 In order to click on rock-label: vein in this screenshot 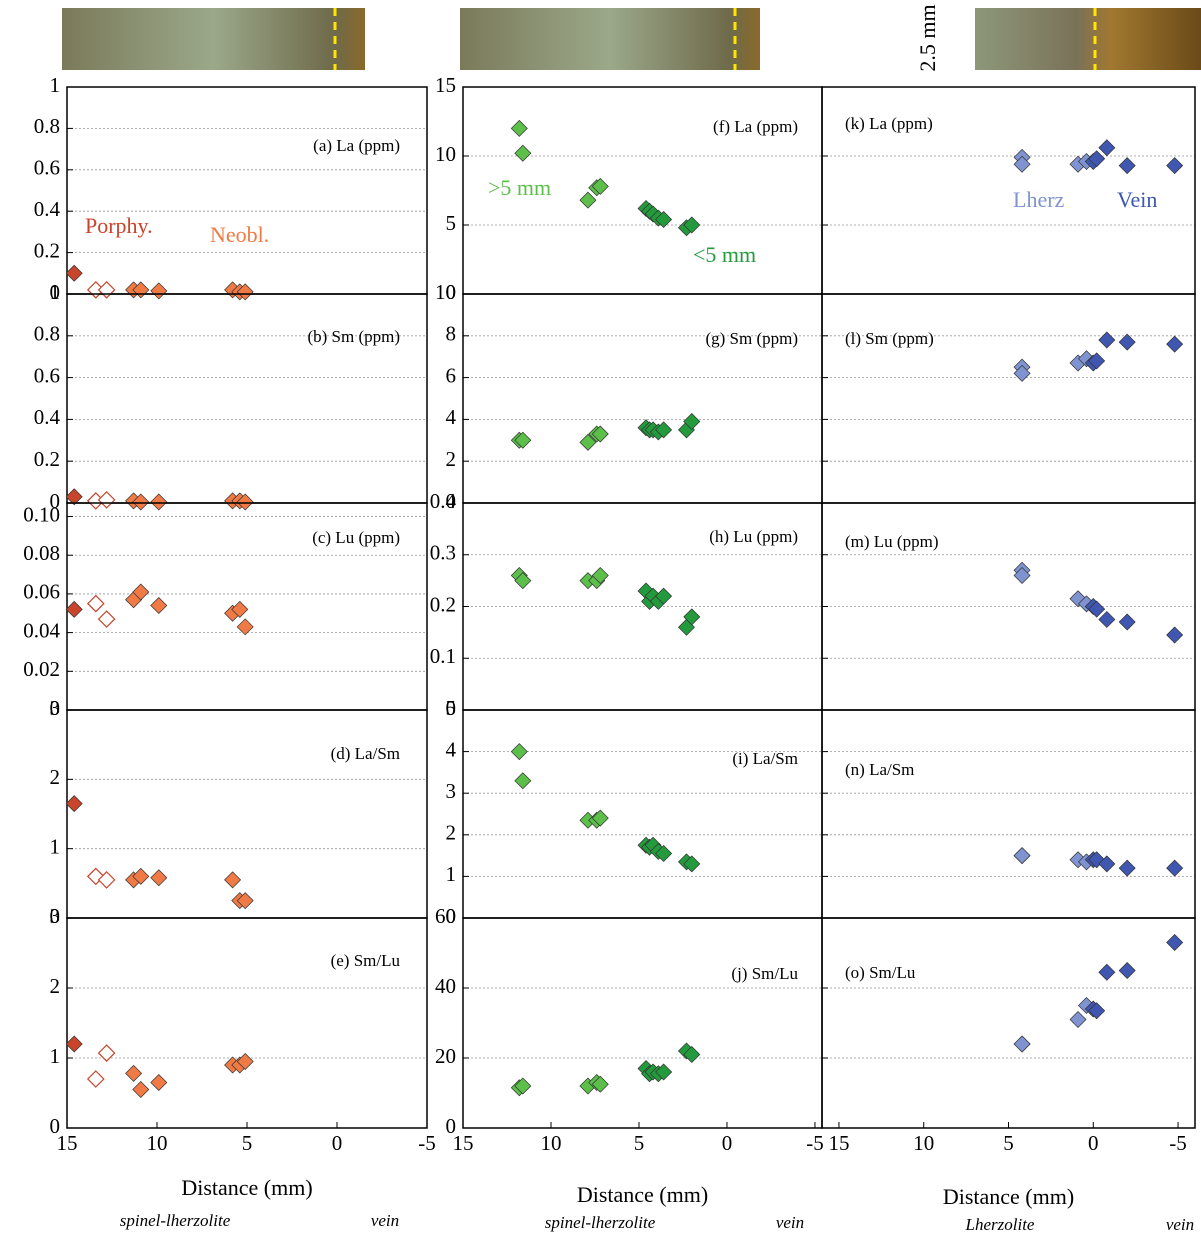, I will do `click(1180, 1224)`.